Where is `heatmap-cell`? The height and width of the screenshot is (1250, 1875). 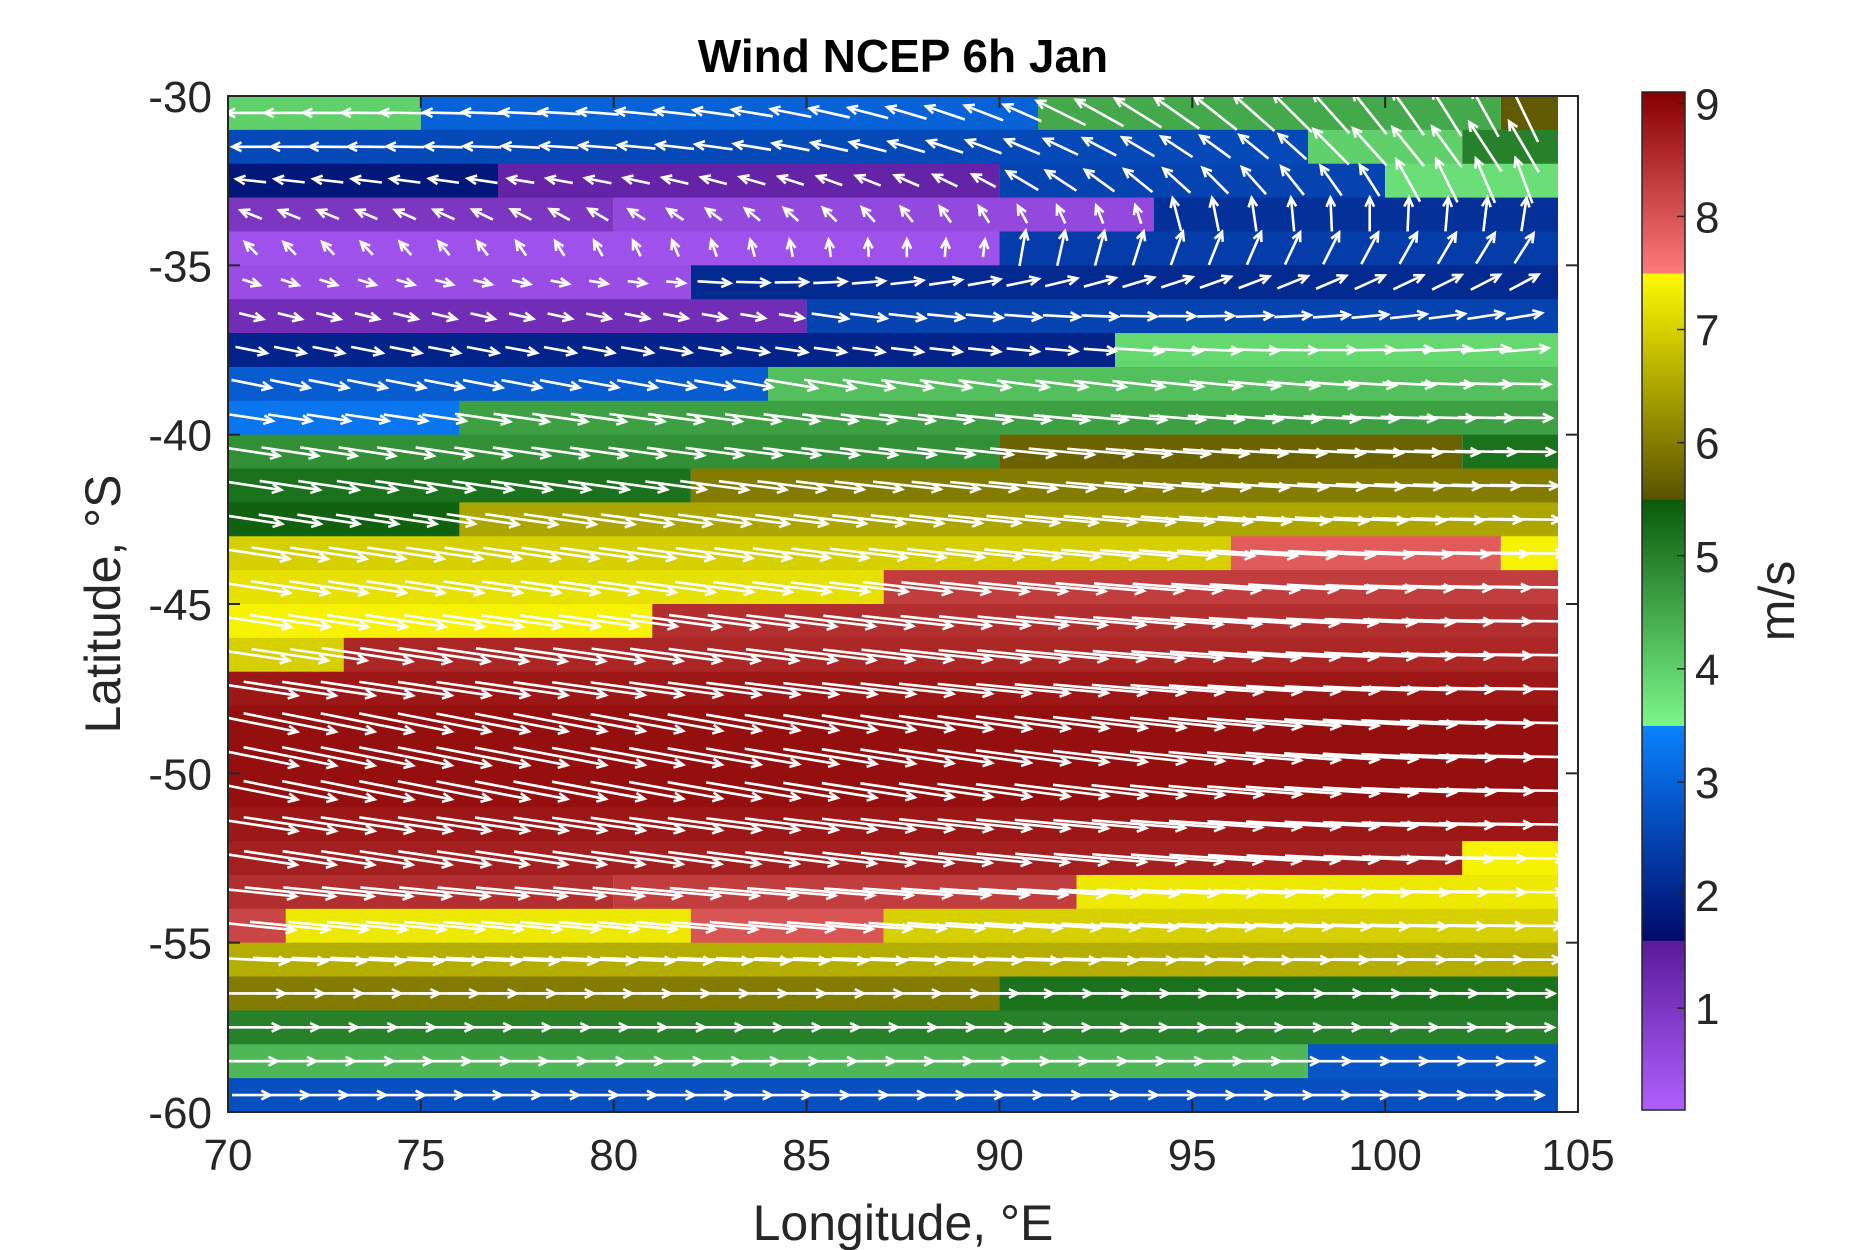
heatmap-cell is located at coordinates (459, 485).